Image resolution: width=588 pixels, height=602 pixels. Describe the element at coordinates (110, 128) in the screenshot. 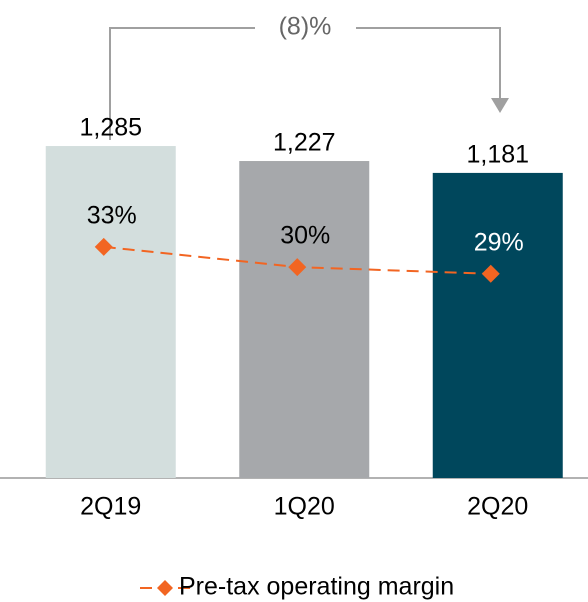

I see `bar-value-label: 1,285` at that location.